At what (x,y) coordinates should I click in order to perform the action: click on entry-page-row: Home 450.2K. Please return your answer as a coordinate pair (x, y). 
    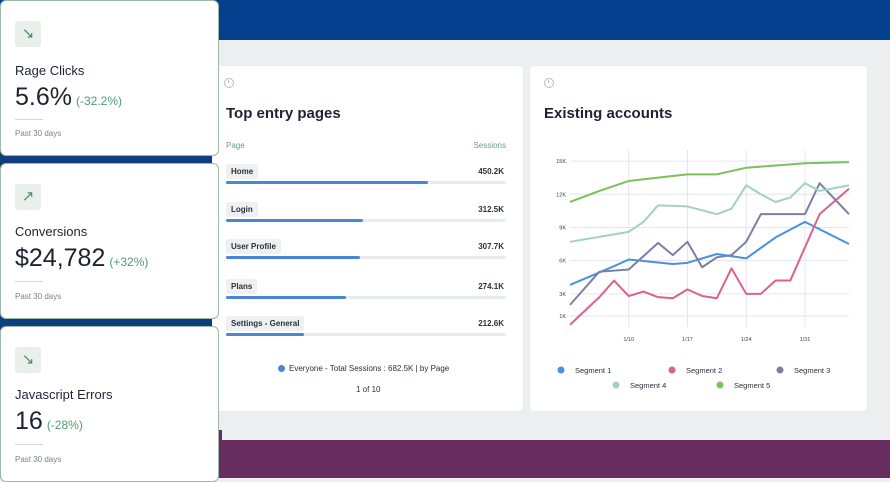
    Looking at the image, I should click on (367, 179).